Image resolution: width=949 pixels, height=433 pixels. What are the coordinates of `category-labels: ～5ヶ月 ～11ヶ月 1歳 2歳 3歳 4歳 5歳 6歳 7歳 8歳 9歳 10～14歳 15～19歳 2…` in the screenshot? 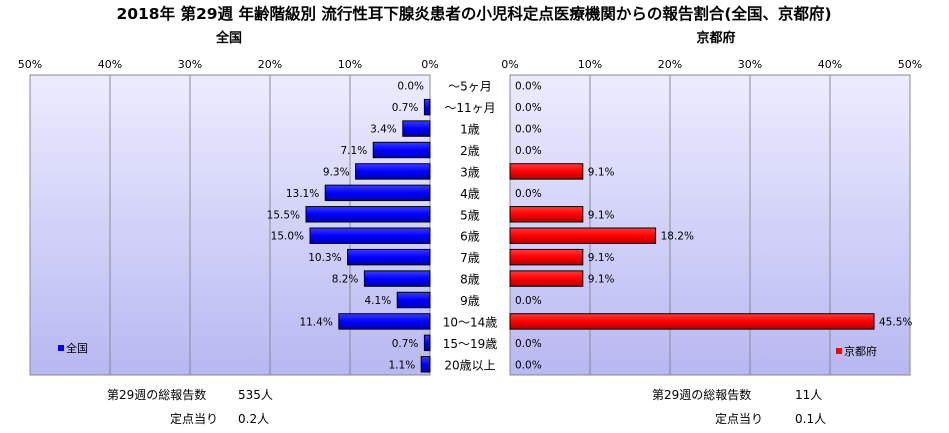 It's located at (470, 226).